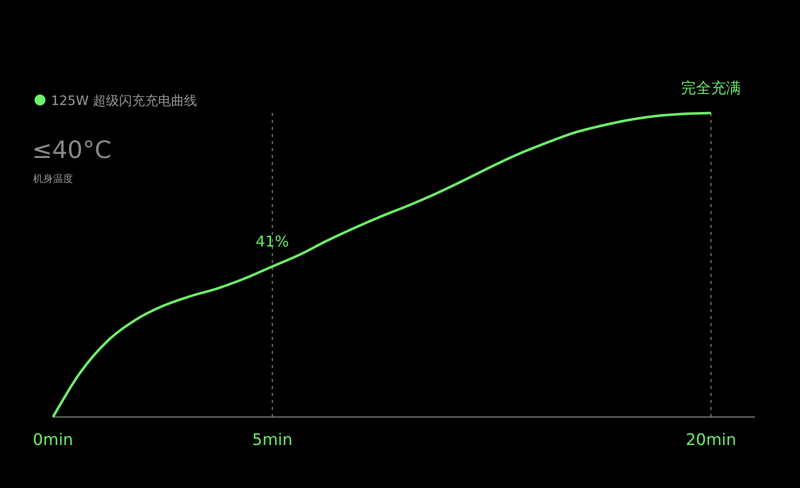 Image resolution: width=800 pixels, height=488 pixels. What do you see at coordinates (272, 439) in the screenshot?
I see `x-tick-label: 5min` at bounding box center [272, 439].